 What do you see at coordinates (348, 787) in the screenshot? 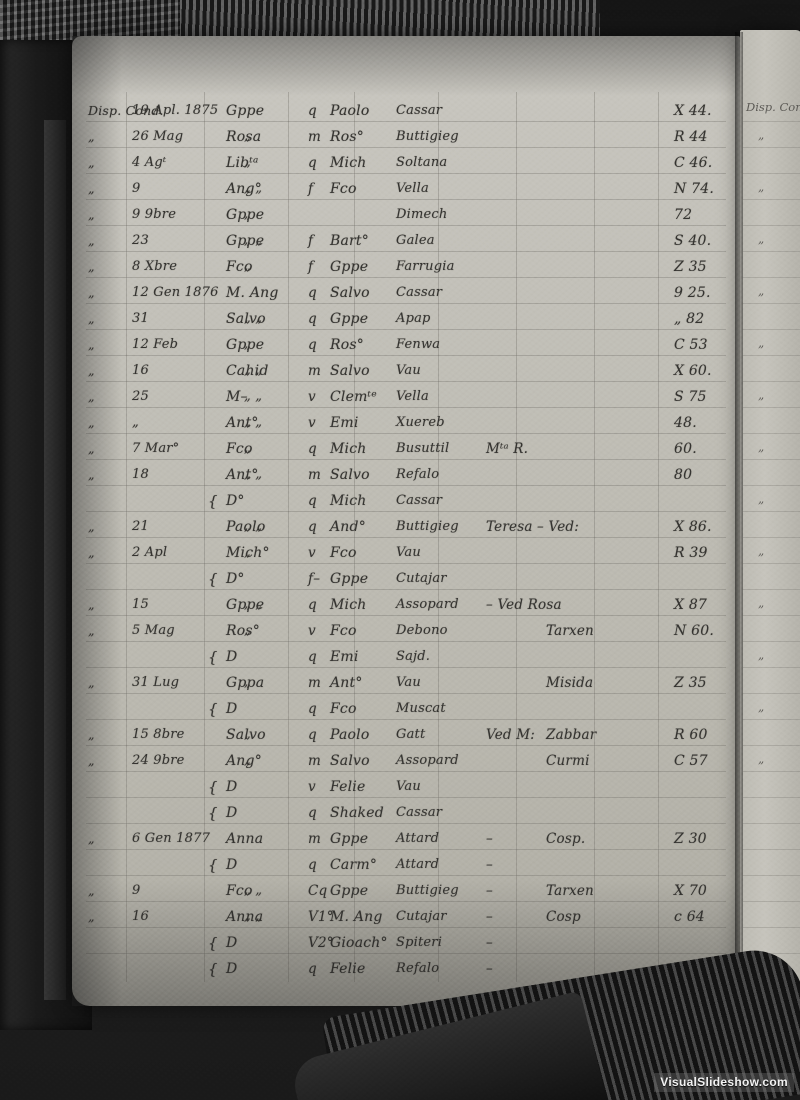
I see `entry-parent-name: Felie` at bounding box center [348, 787].